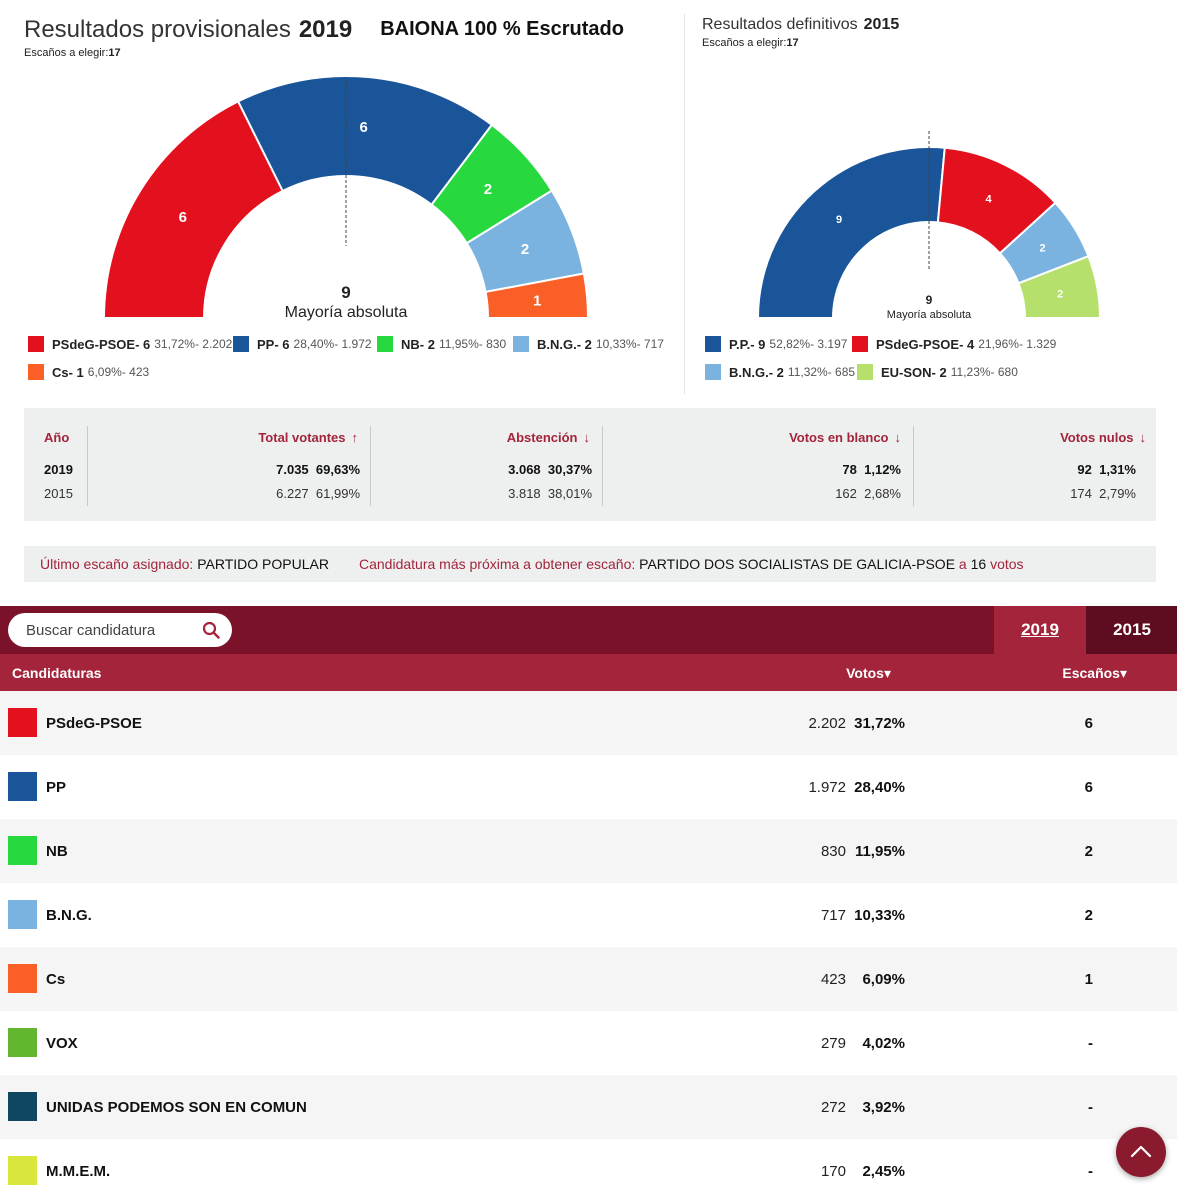 The image size is (1177, 1201). What do you see at coordinates (58, 493) in the screenshot?
I see `year-2015: 2015` at bounding box center [58, 493].